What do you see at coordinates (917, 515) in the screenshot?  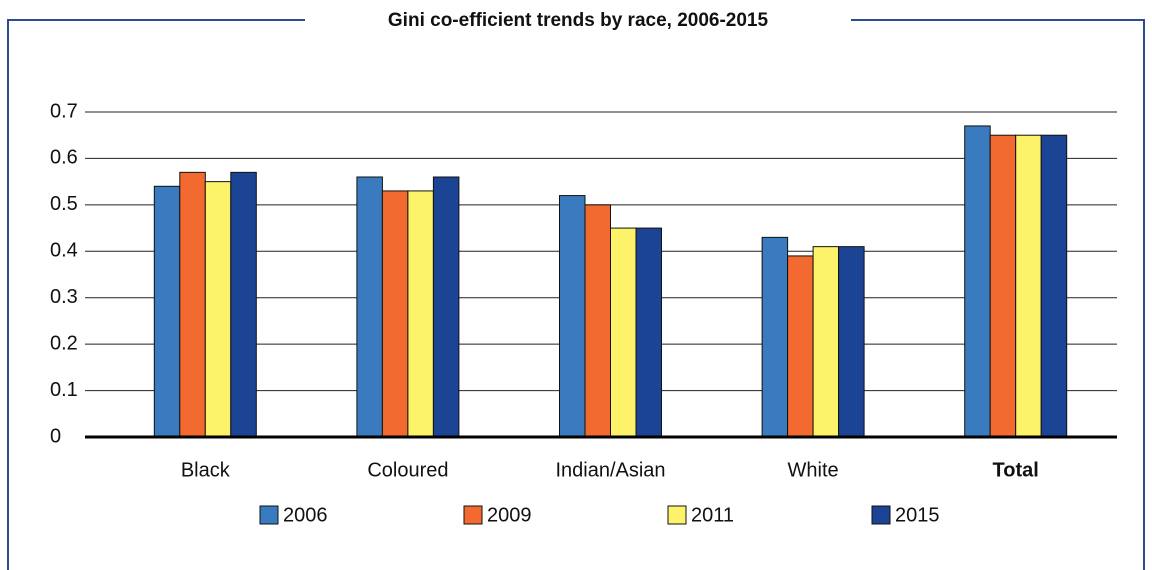 I see `legend-label: 2015` at bounding box center [917, 515].